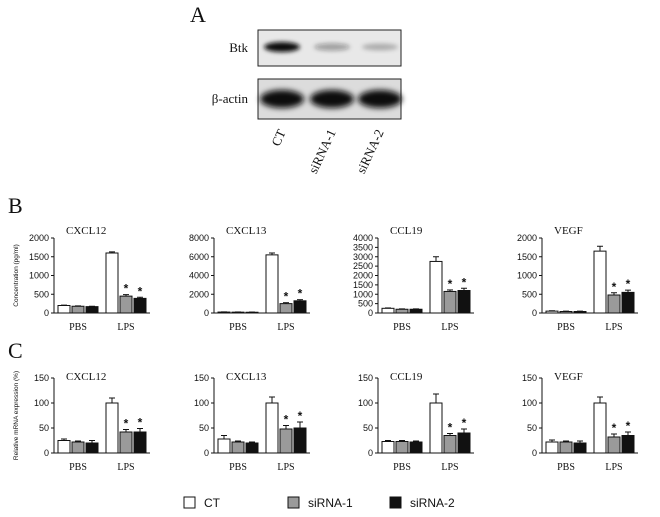 This screenshot has width=660, height=517. Describe the element at coordinates (432, 503) in the screenshot. I see `legend-label-sirna-2: siRNA-2` at that location.